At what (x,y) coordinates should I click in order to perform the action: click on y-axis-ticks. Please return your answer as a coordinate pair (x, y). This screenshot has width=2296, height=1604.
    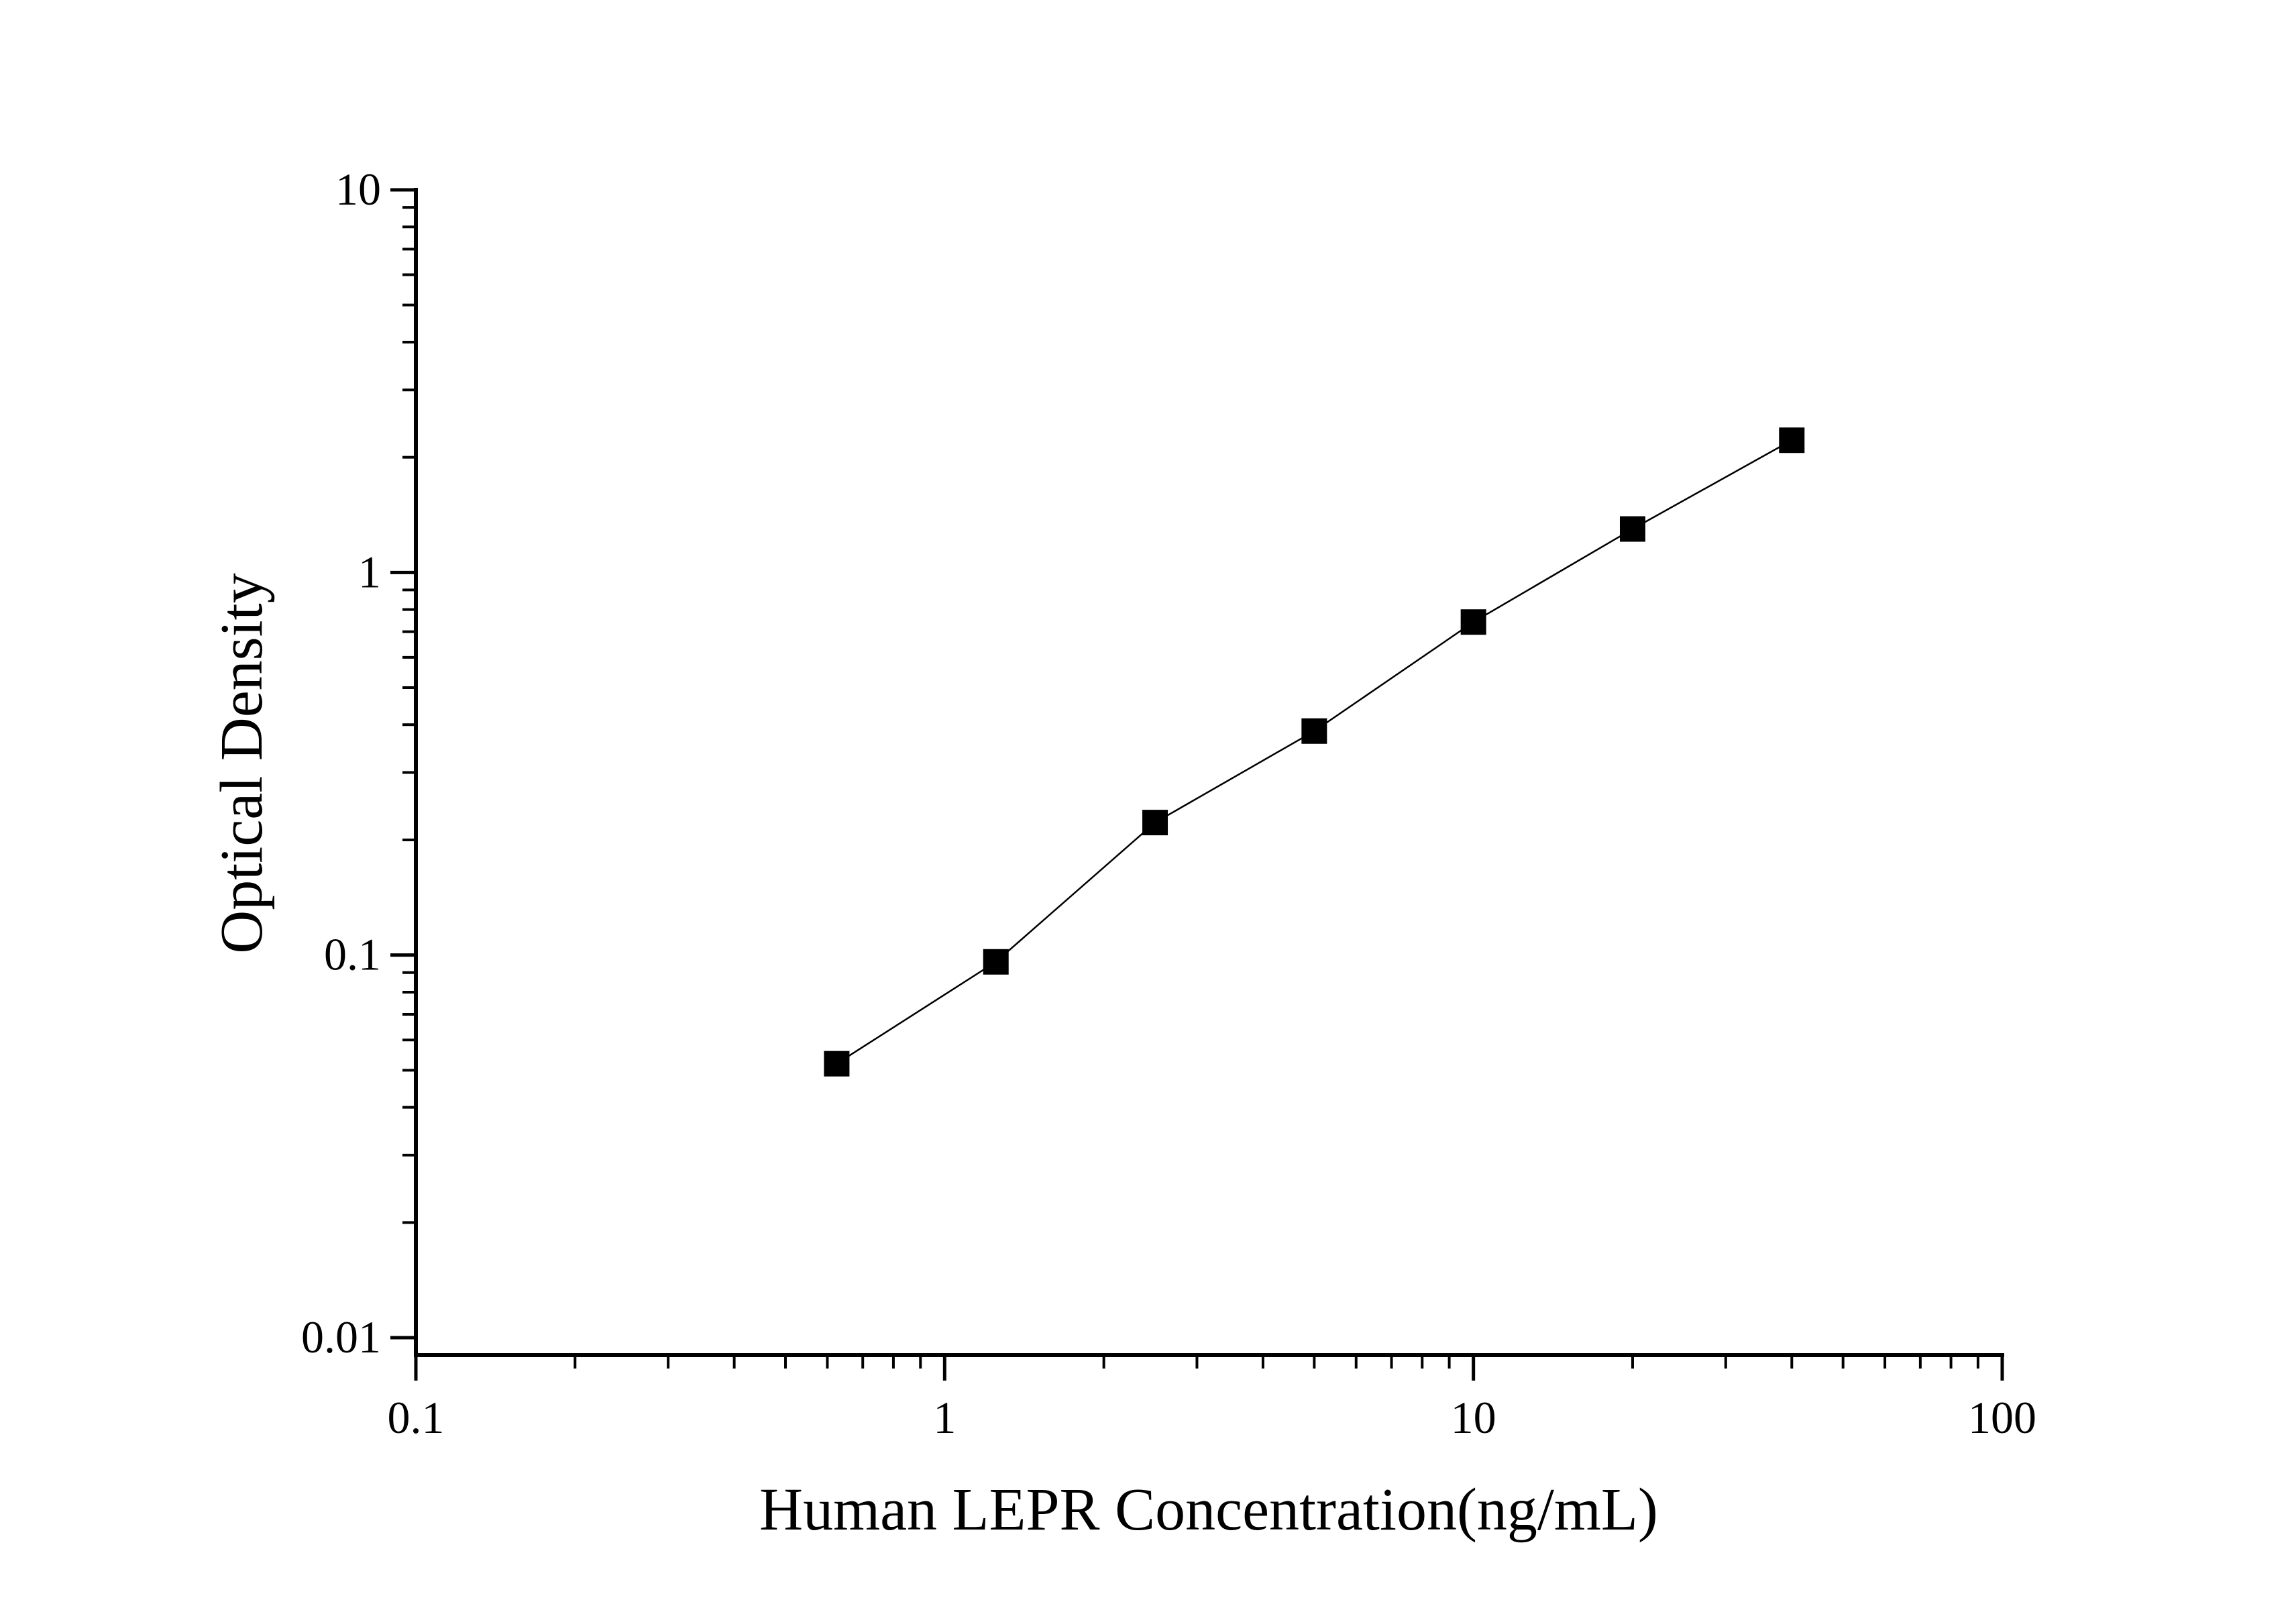
    Looking at the image, I should click on (403, 764).